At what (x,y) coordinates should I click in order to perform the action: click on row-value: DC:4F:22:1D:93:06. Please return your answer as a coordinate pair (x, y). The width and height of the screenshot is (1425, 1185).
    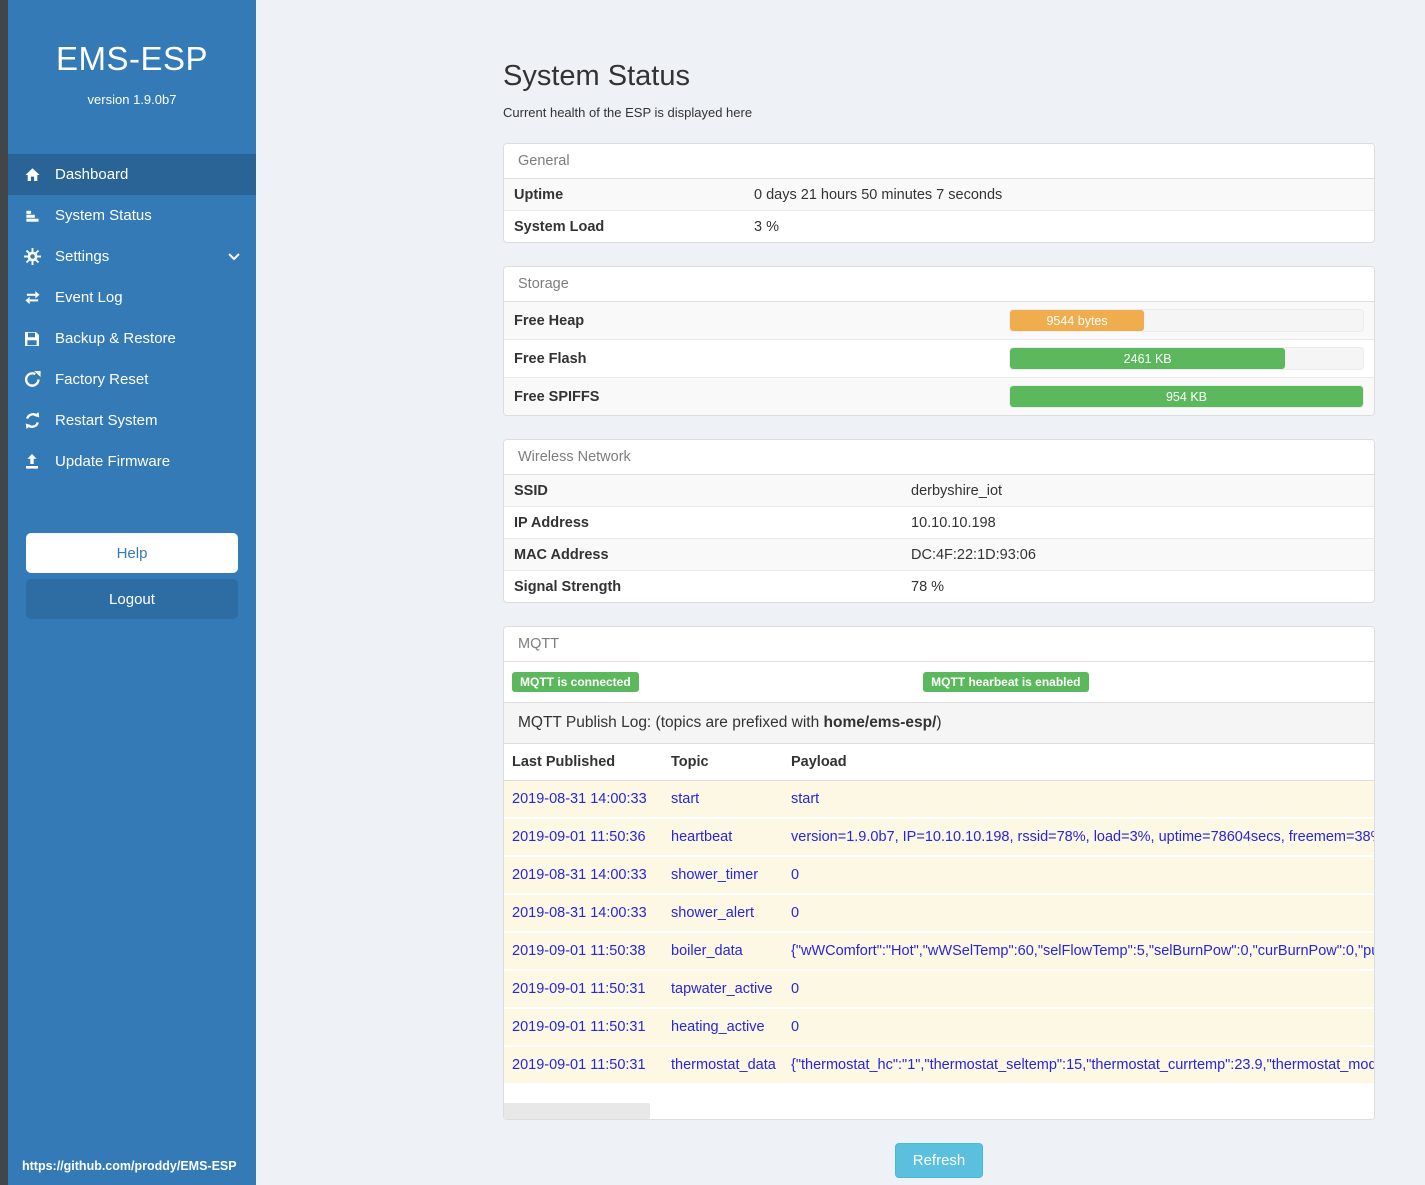
    Looking at the image, I should click on (973, 554).